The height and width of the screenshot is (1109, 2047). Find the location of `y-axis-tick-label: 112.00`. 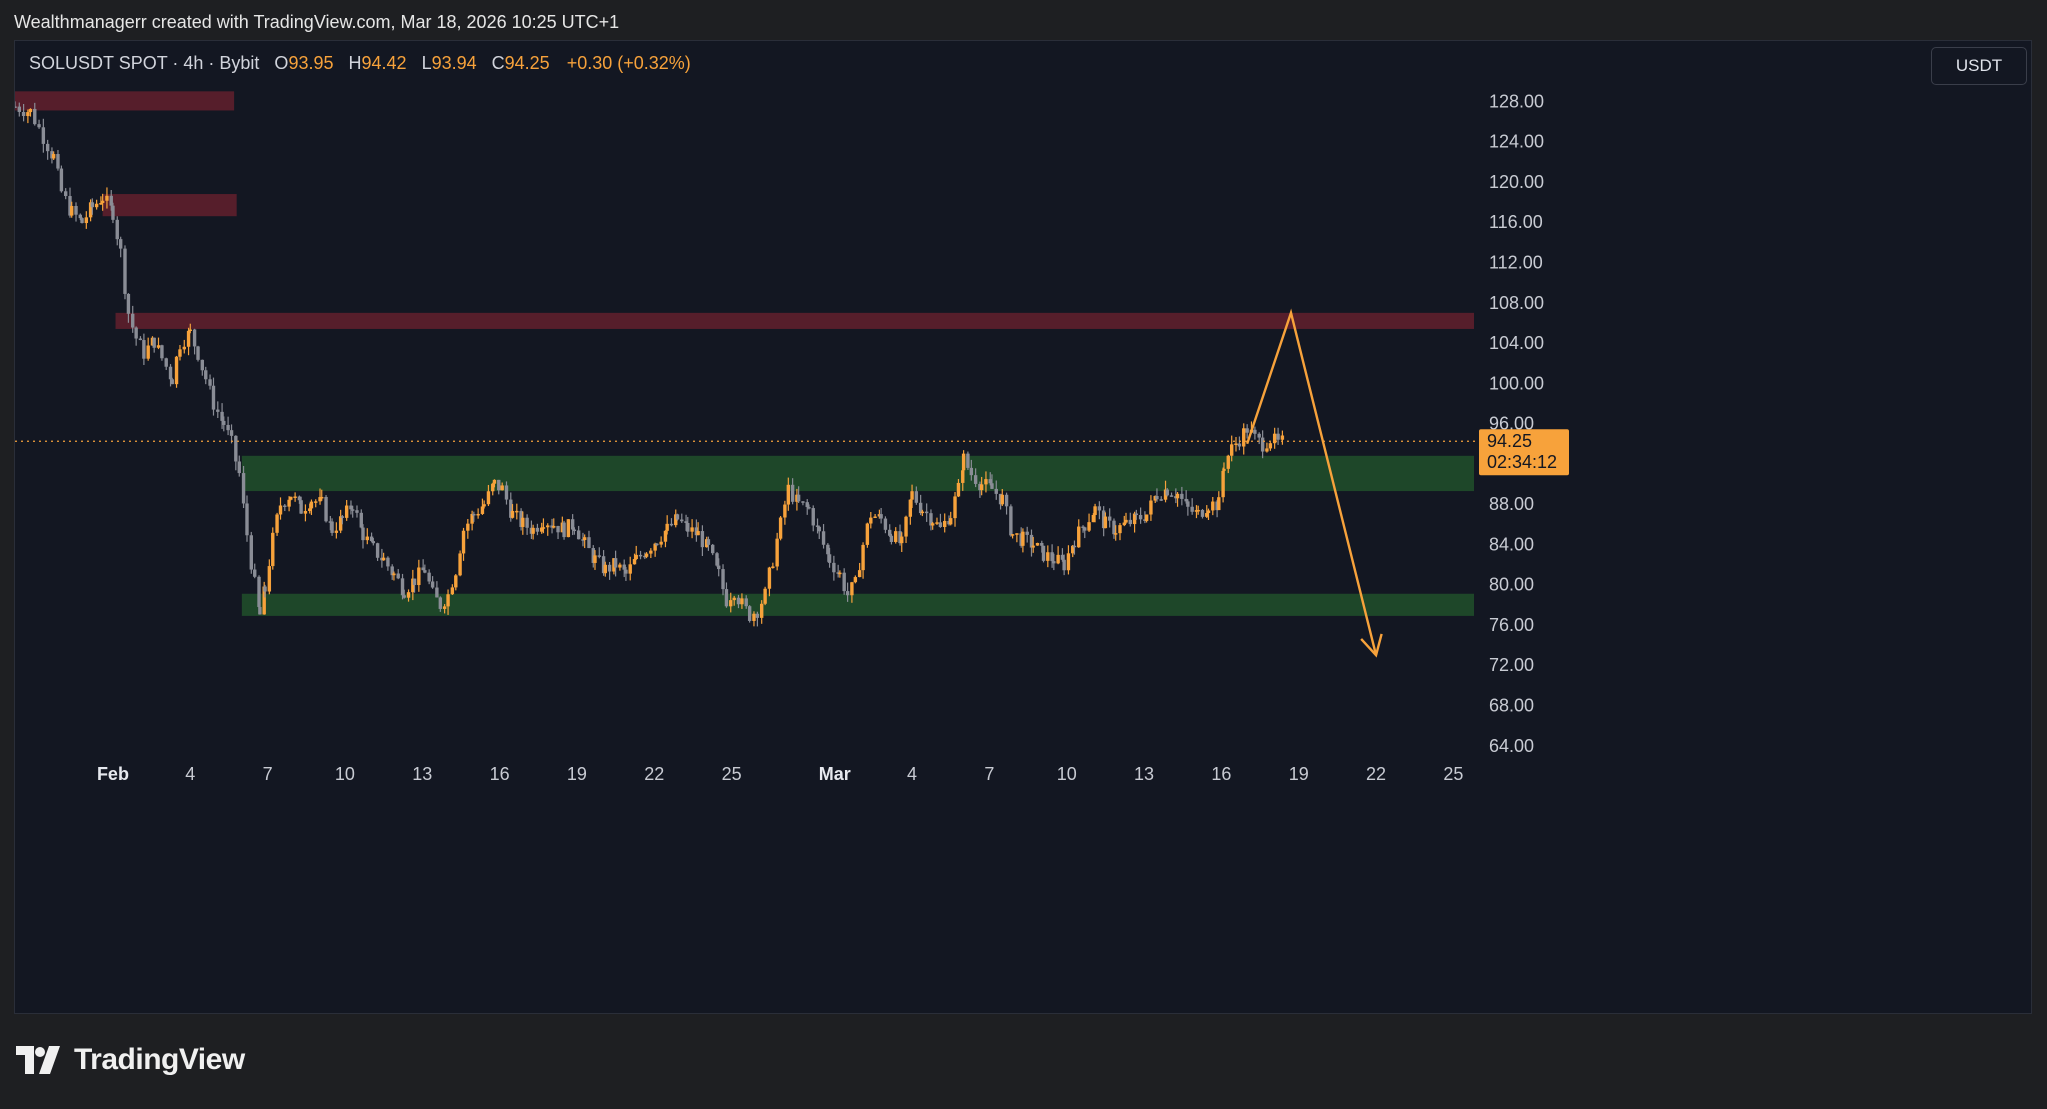

y-axis-tick-label: 112.00 is located at coordinates (1516, 263).